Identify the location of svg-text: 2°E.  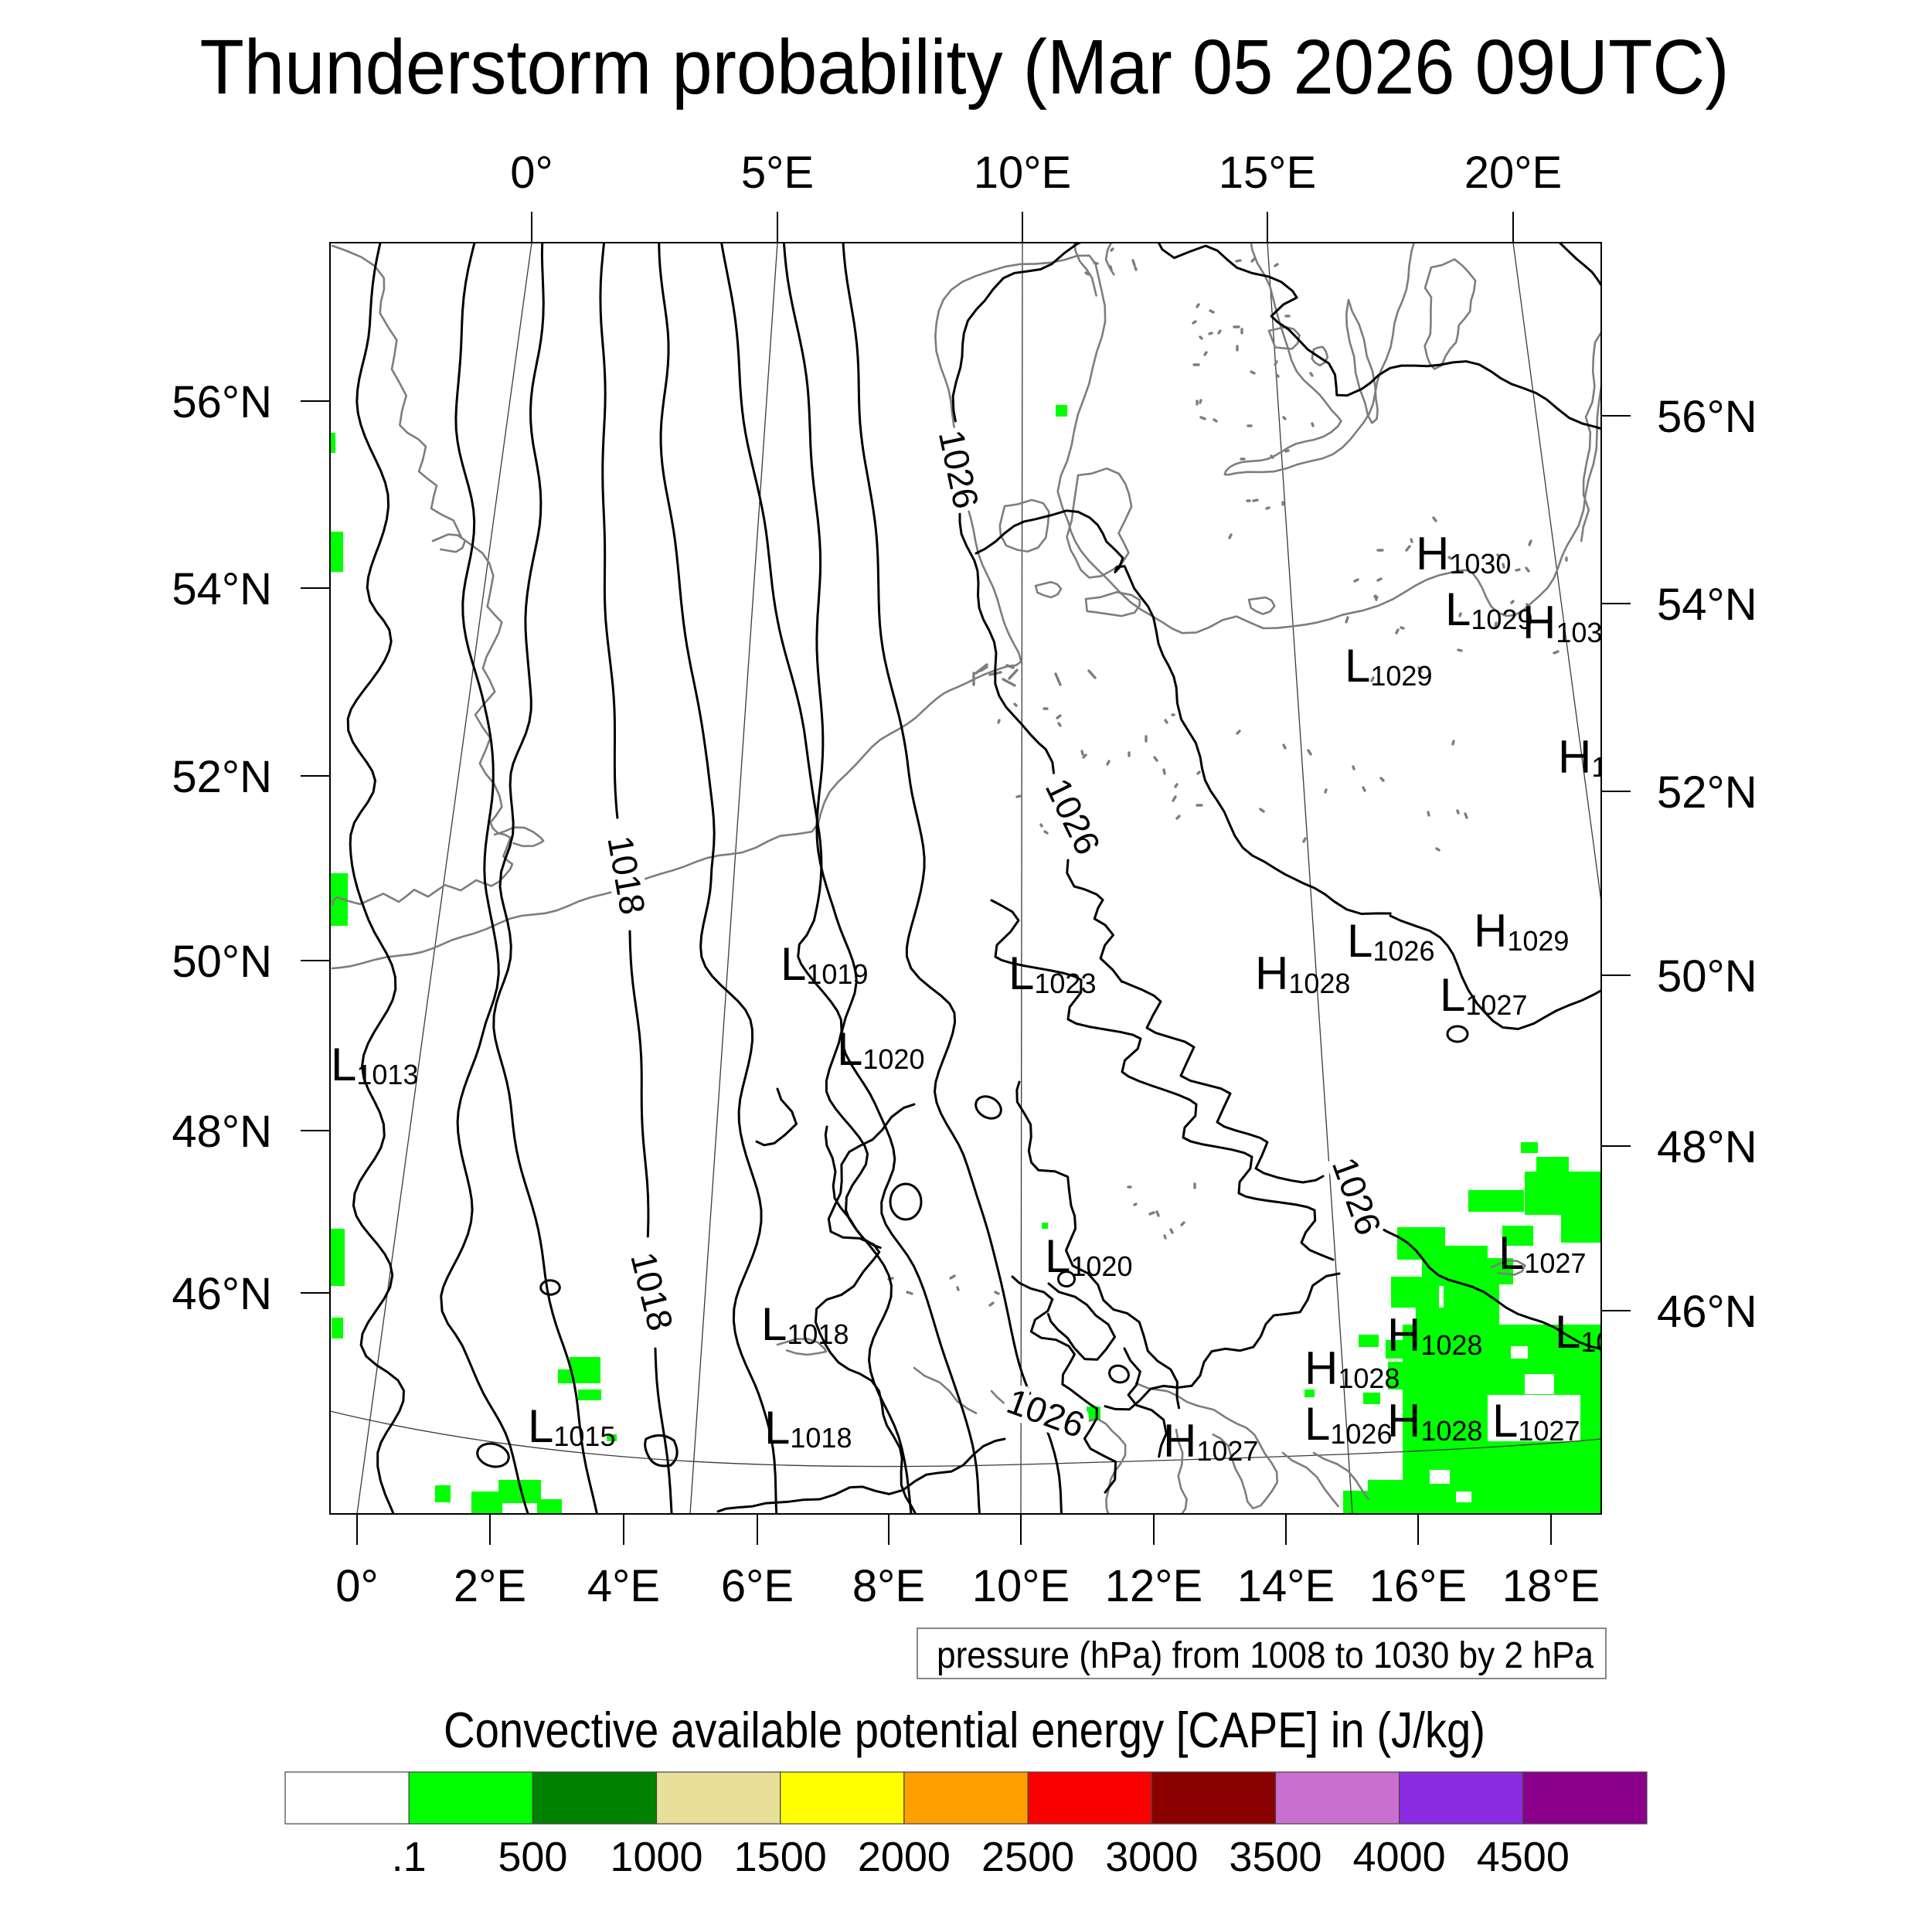
(490, 1586).